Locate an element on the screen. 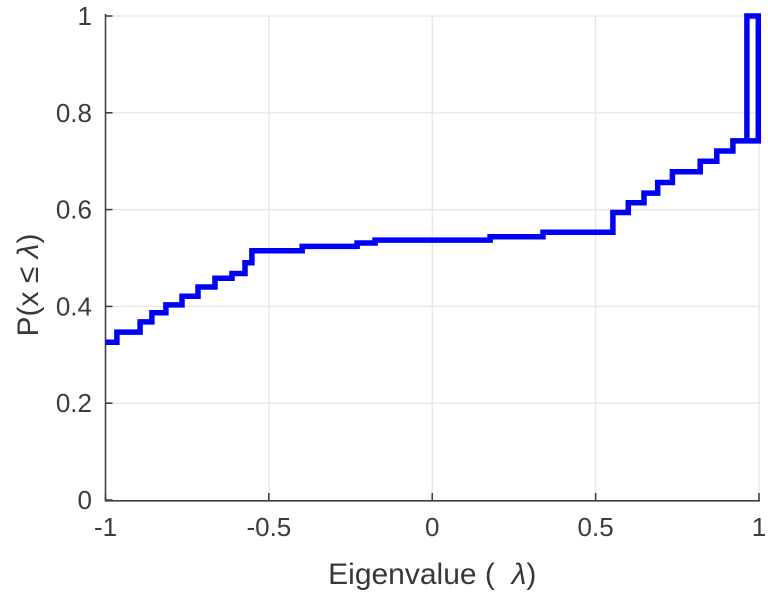 Image resolution: width=768 pixels, height=600 pixels. y-tick-label: 0.6 is located at coordinates (74, 210).